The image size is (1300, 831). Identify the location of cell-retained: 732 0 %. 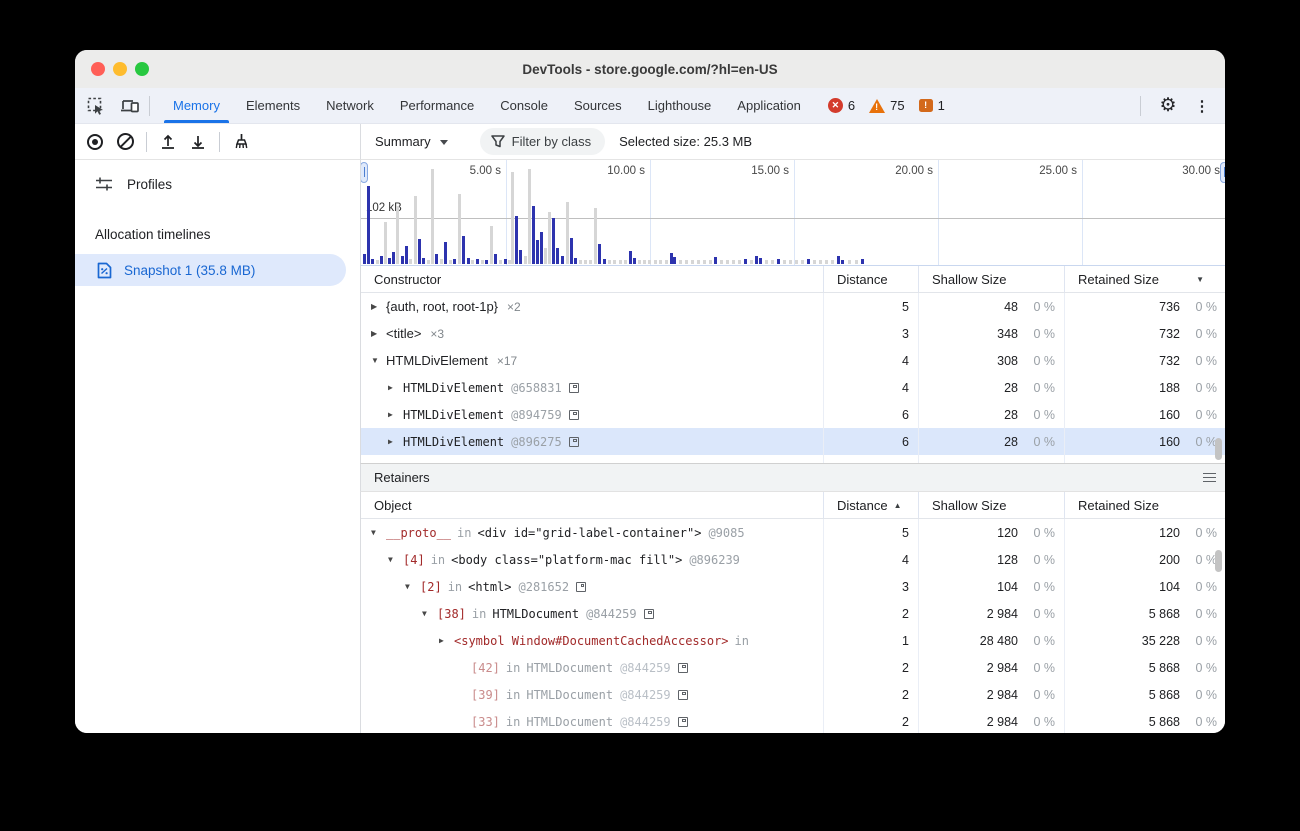
(1144, 333).